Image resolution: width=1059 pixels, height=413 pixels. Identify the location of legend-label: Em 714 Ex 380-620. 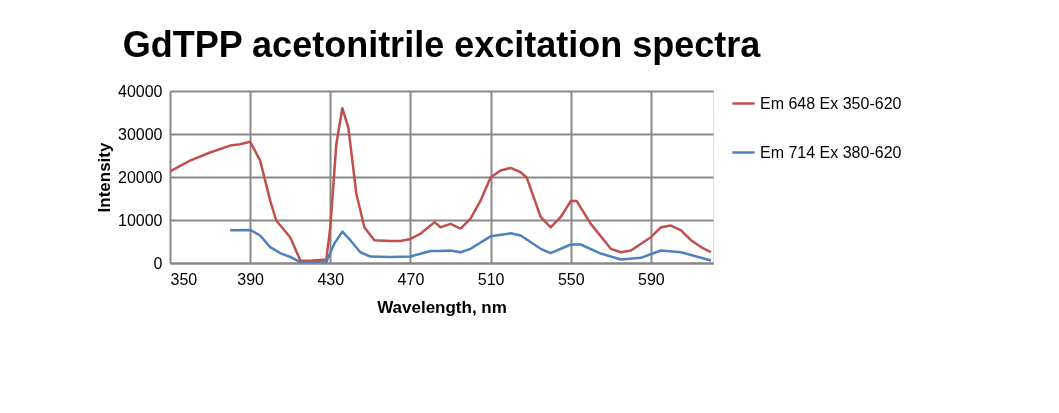
(831, 152).